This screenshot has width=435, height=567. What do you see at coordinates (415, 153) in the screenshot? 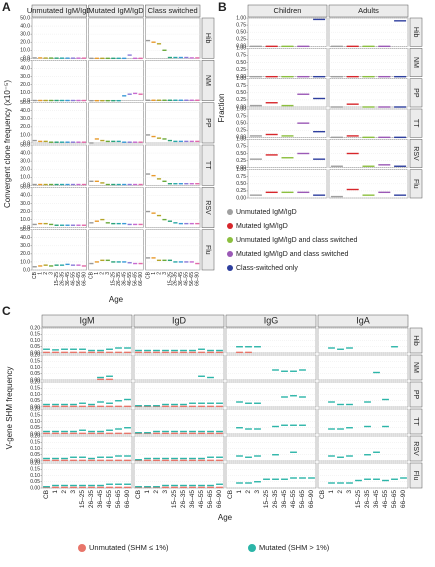
I see `row-header: RSV` at bounding box center [415, 153].